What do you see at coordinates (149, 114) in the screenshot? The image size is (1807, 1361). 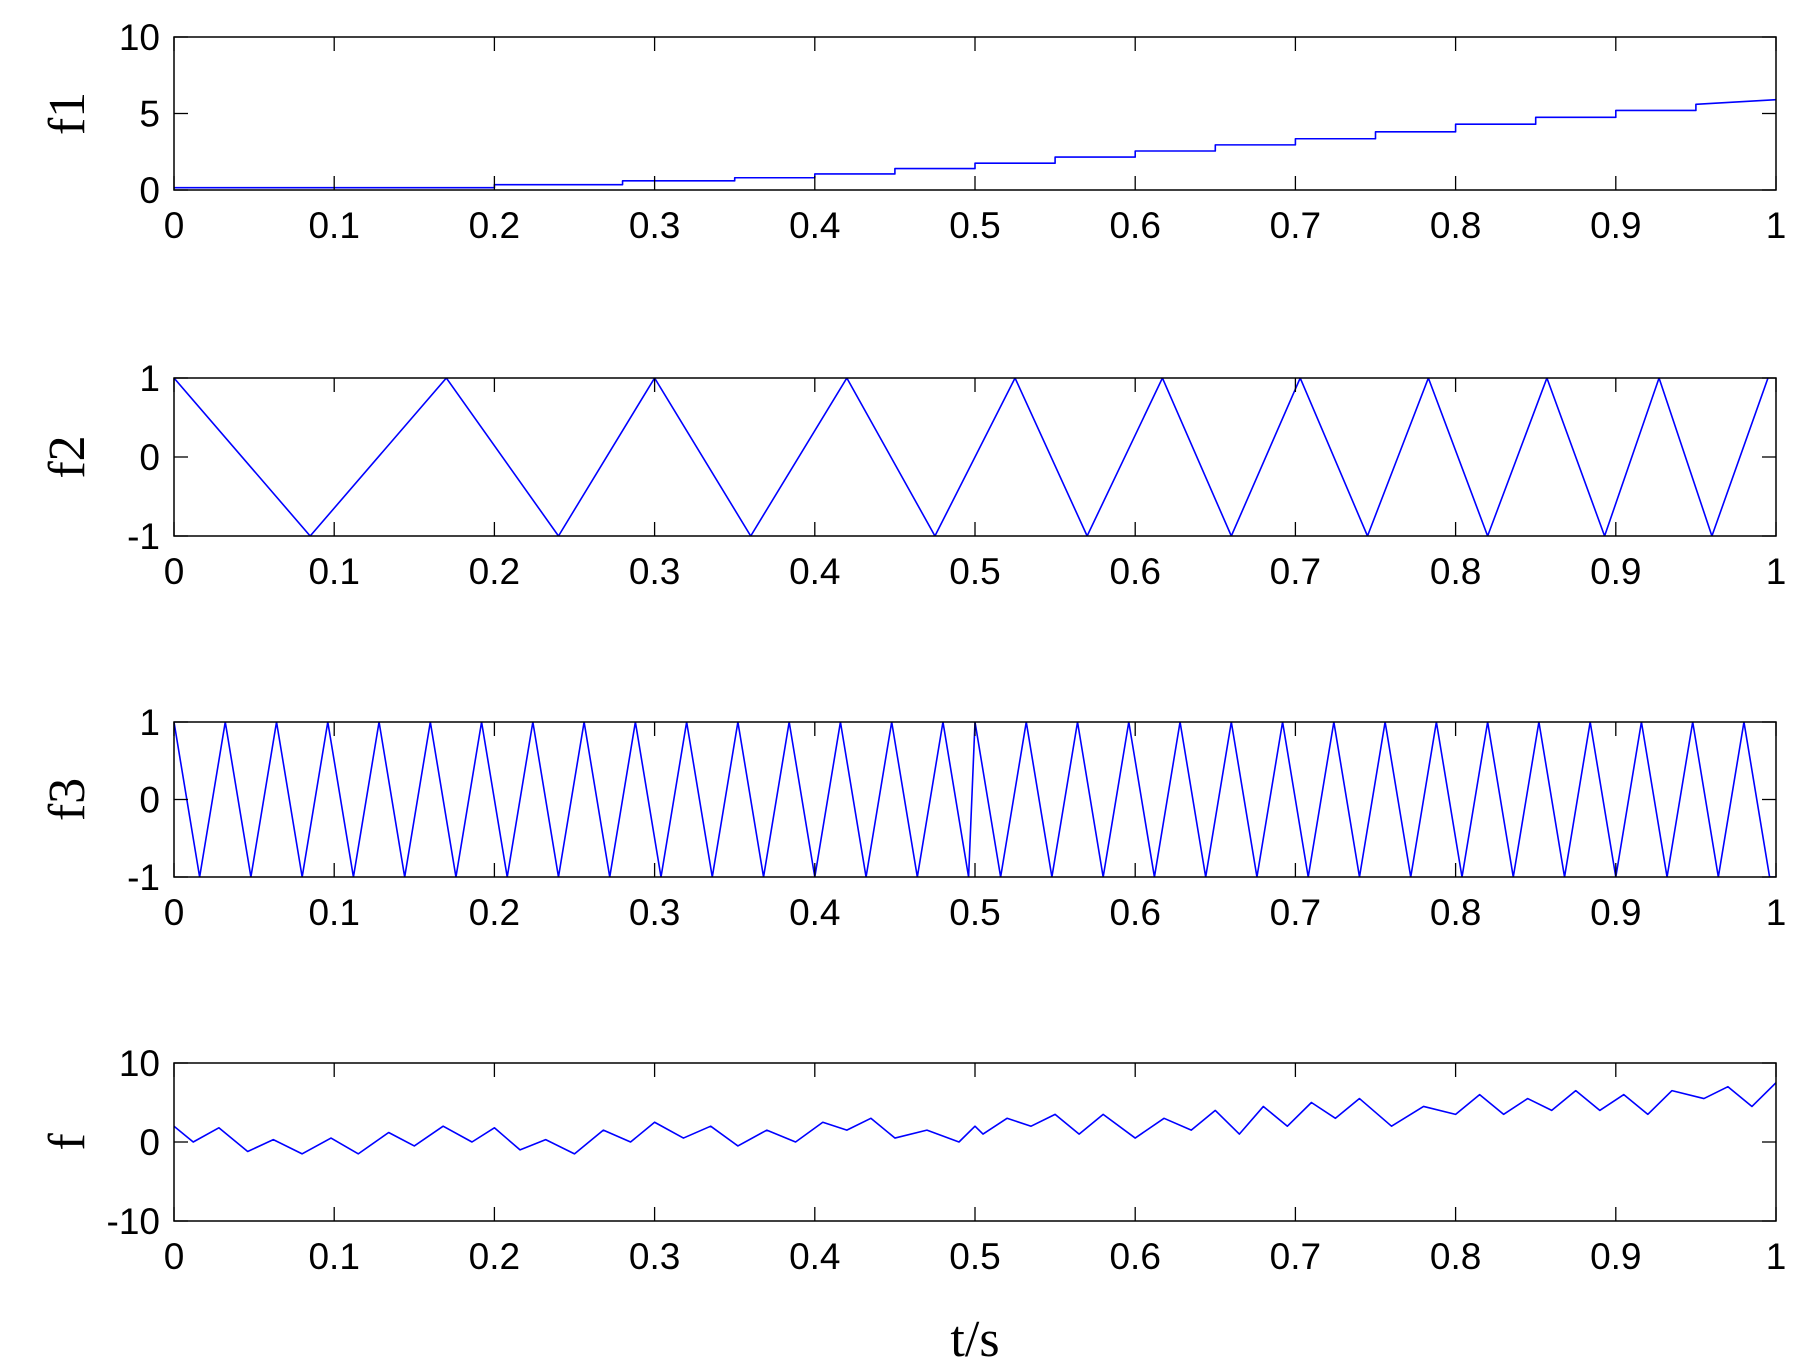 I see `y-tick-label: 5` at bounding box center [149, 114].